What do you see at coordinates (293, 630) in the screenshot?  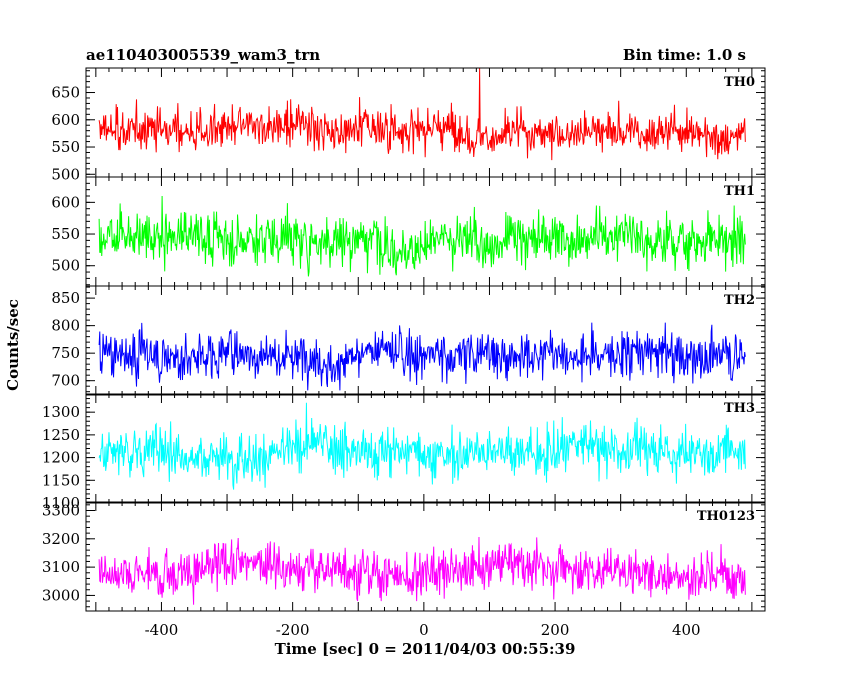 I see `x-tick-label: -200` at bounding box center [293, 630].